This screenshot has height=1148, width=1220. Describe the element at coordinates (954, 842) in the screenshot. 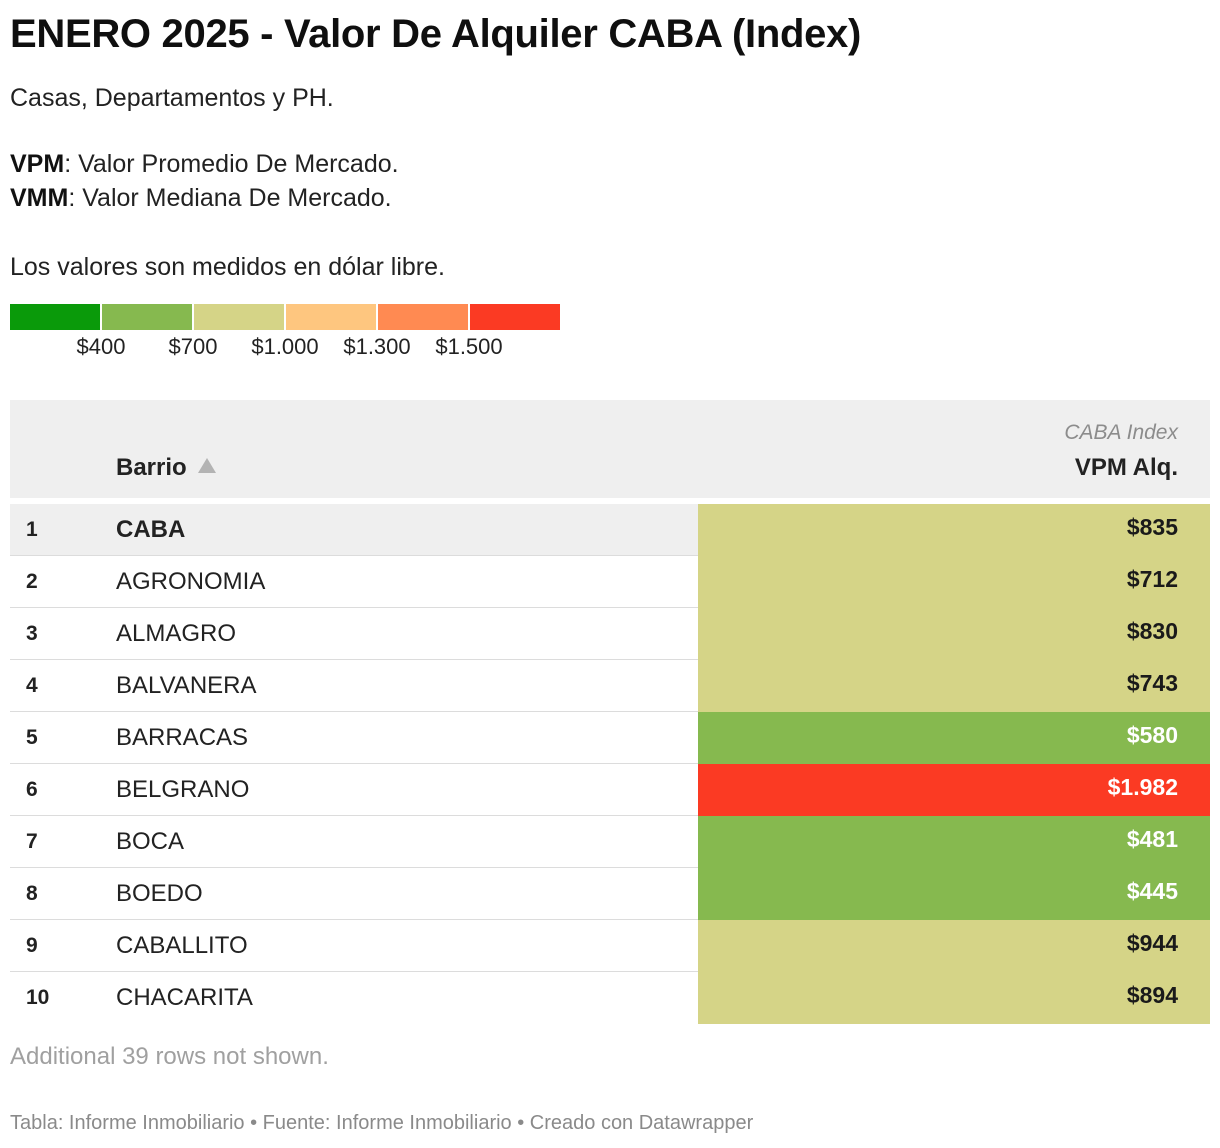

I see `vpm-value-cell: $481` at that location.